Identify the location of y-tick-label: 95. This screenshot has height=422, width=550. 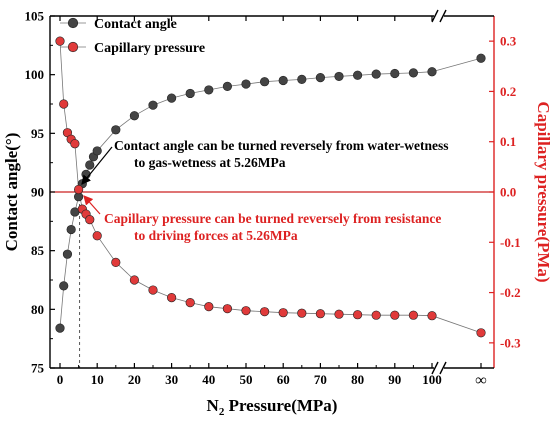
(38, 133).